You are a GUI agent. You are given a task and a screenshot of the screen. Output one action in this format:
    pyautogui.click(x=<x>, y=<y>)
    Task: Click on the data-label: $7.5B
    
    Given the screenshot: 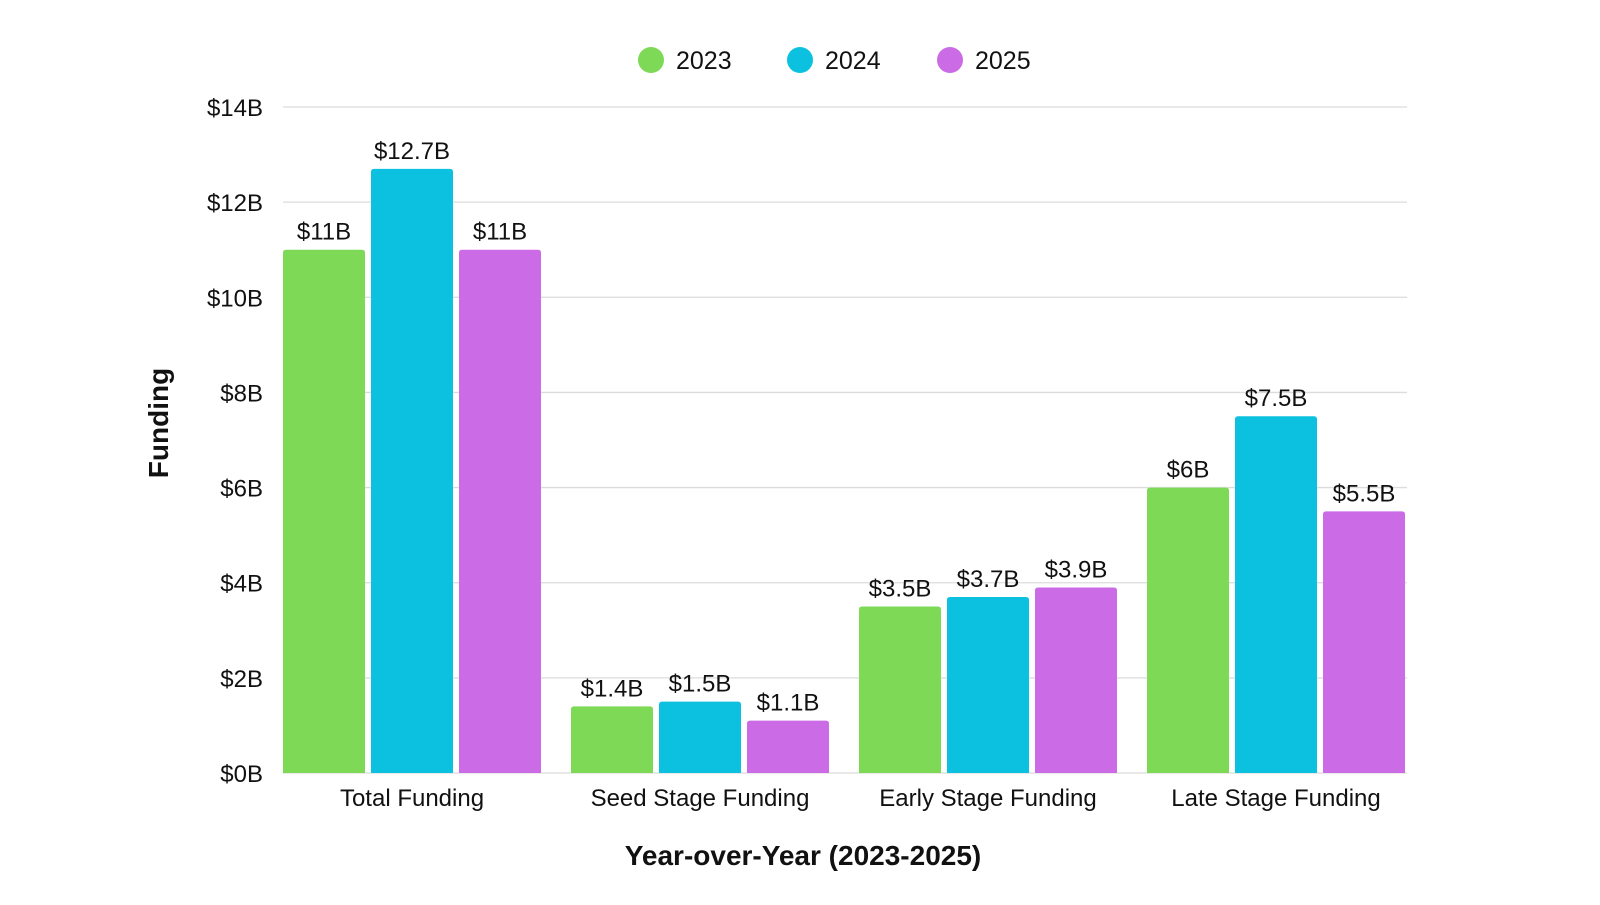 What is the action you would take?
    pyautogui.click(x=1276, y=398)
    